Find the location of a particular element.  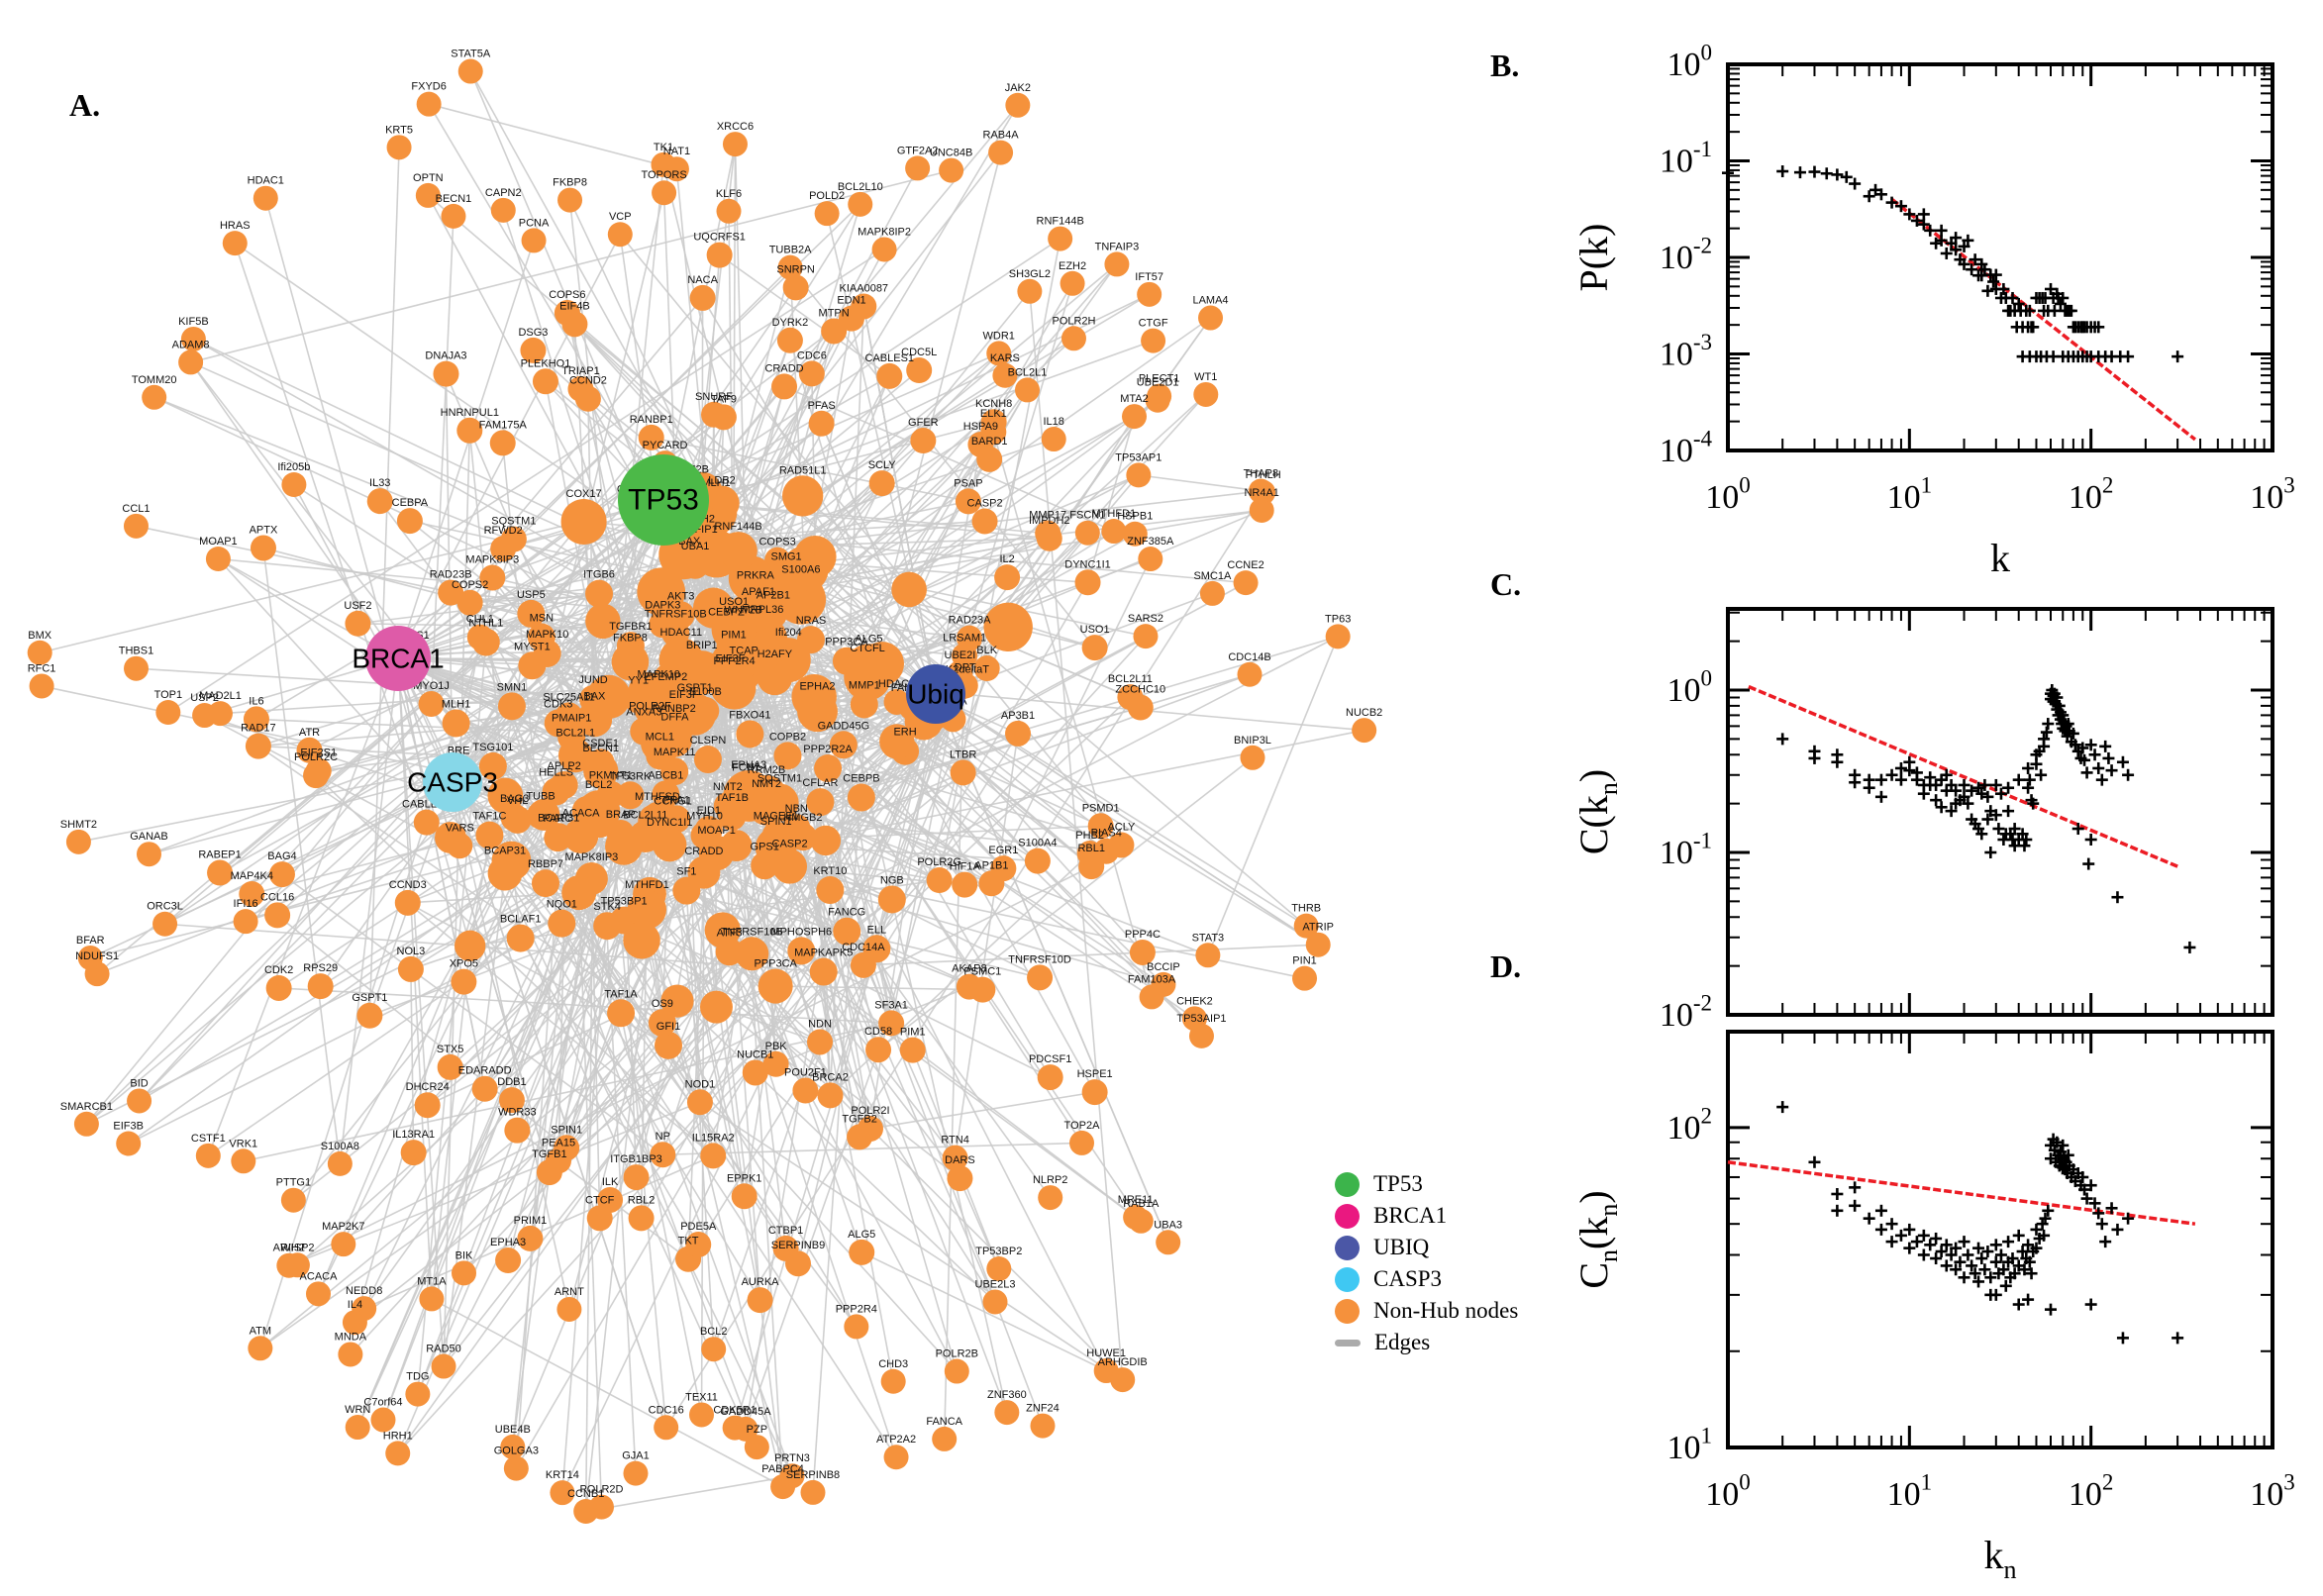

axis-ticks-D is located at coordinates (2000, 1240).